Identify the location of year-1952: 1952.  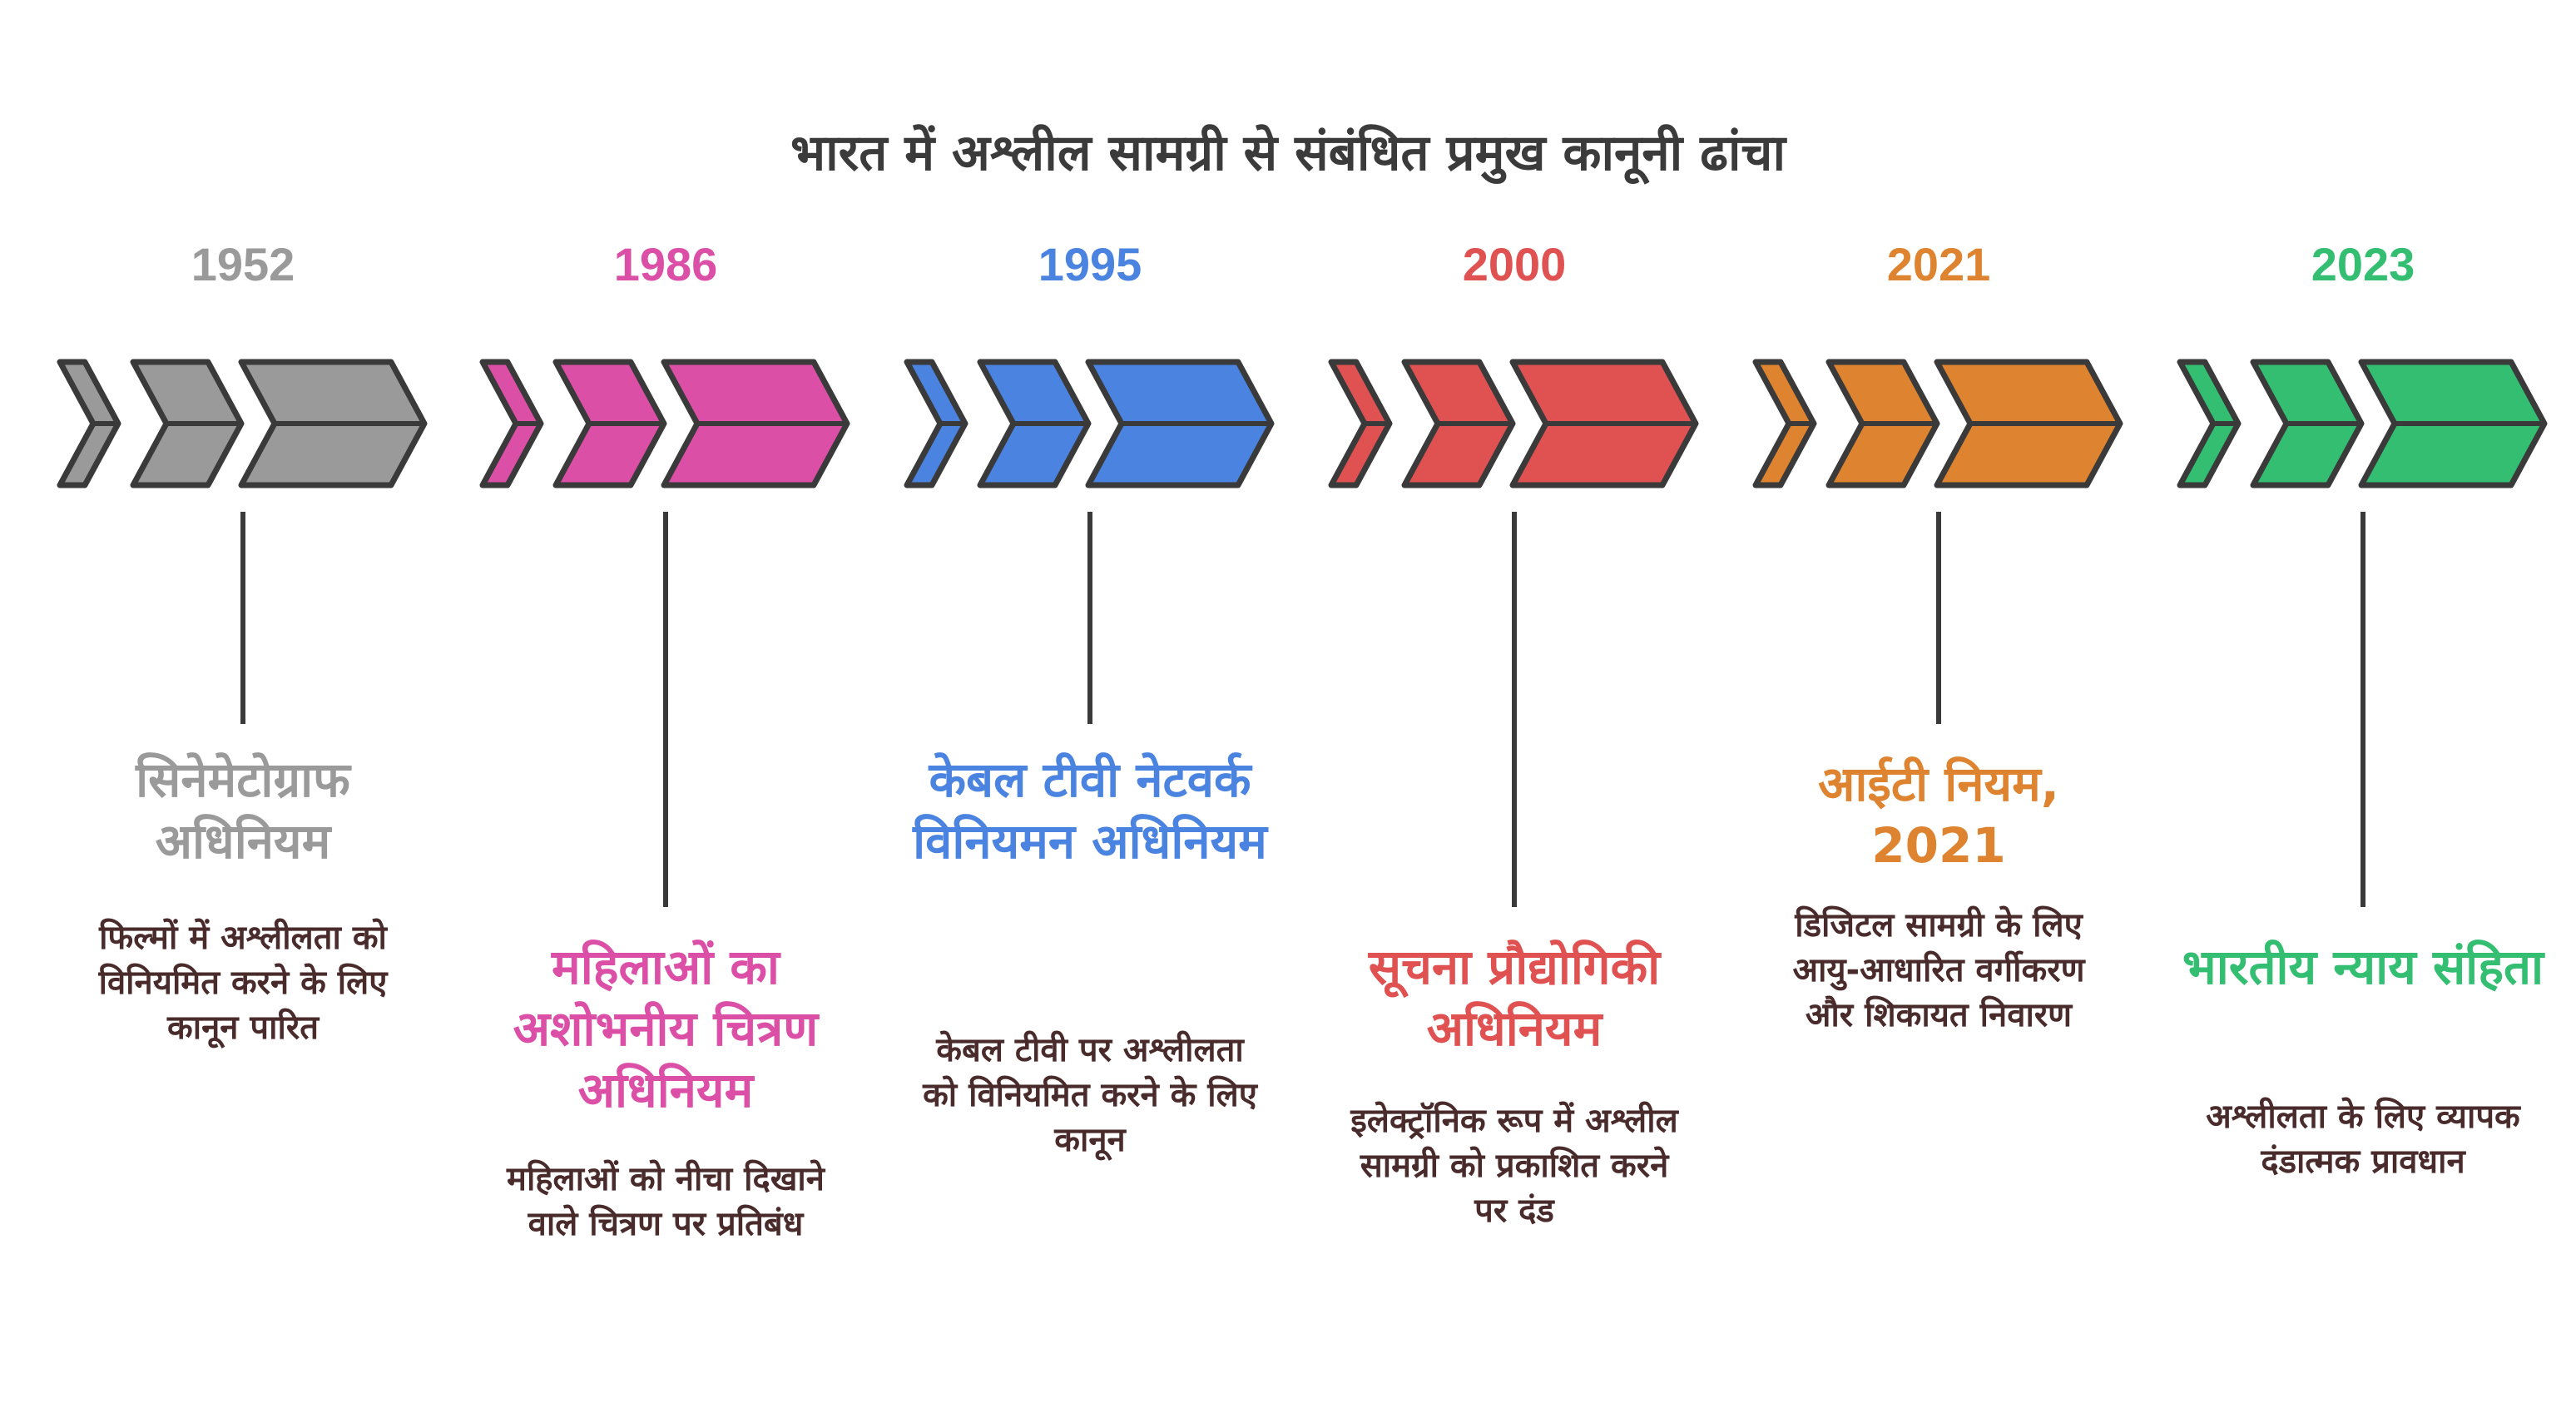
(243, 264).